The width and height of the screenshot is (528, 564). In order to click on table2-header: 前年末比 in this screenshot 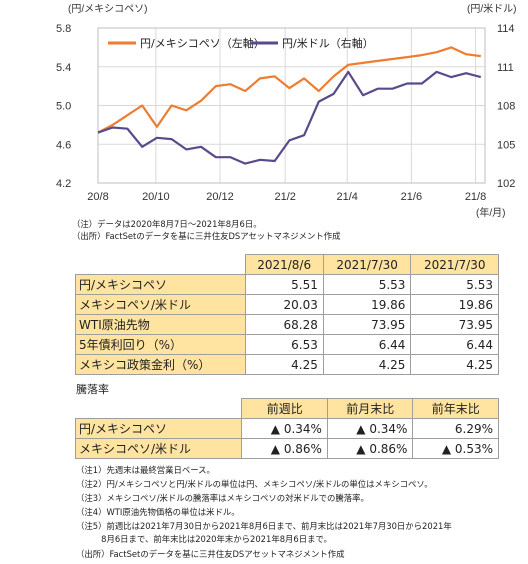, I will do `click(455, 408)`.